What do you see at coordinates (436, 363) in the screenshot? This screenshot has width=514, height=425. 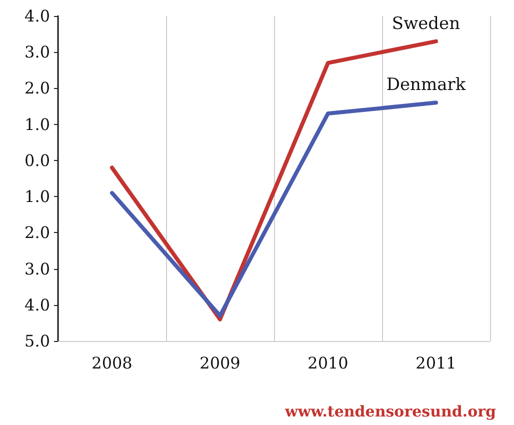 I see `x-tick-label: 2011` at bounding box center [436, 363].